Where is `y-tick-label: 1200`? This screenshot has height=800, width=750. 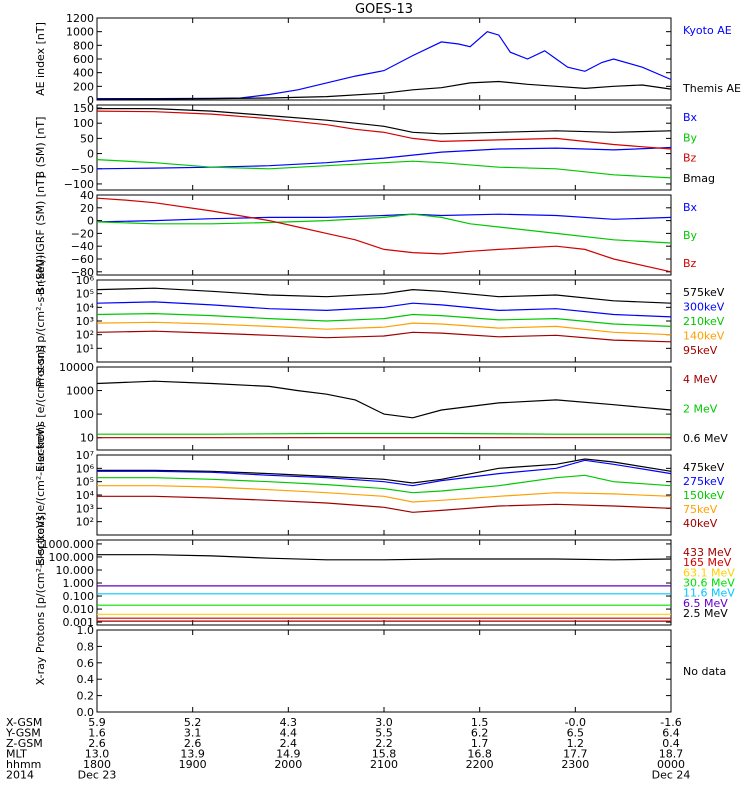 y-tick-label: 1200 is located at coordinates (80, 18).